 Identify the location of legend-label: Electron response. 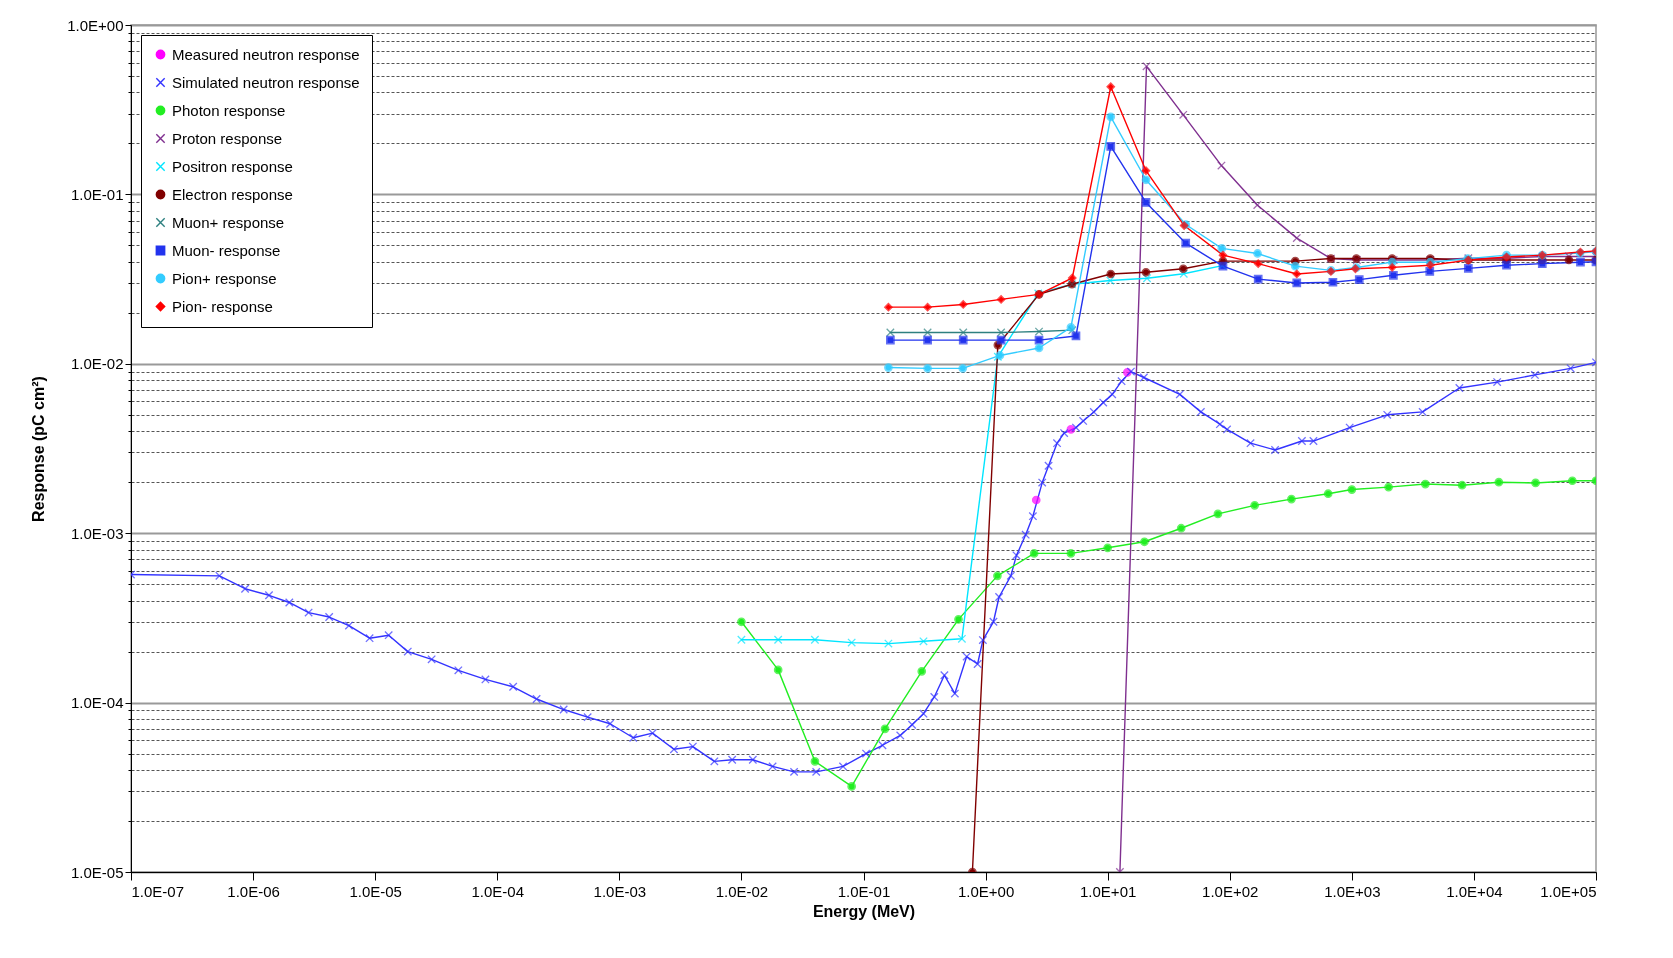
(232, 194).